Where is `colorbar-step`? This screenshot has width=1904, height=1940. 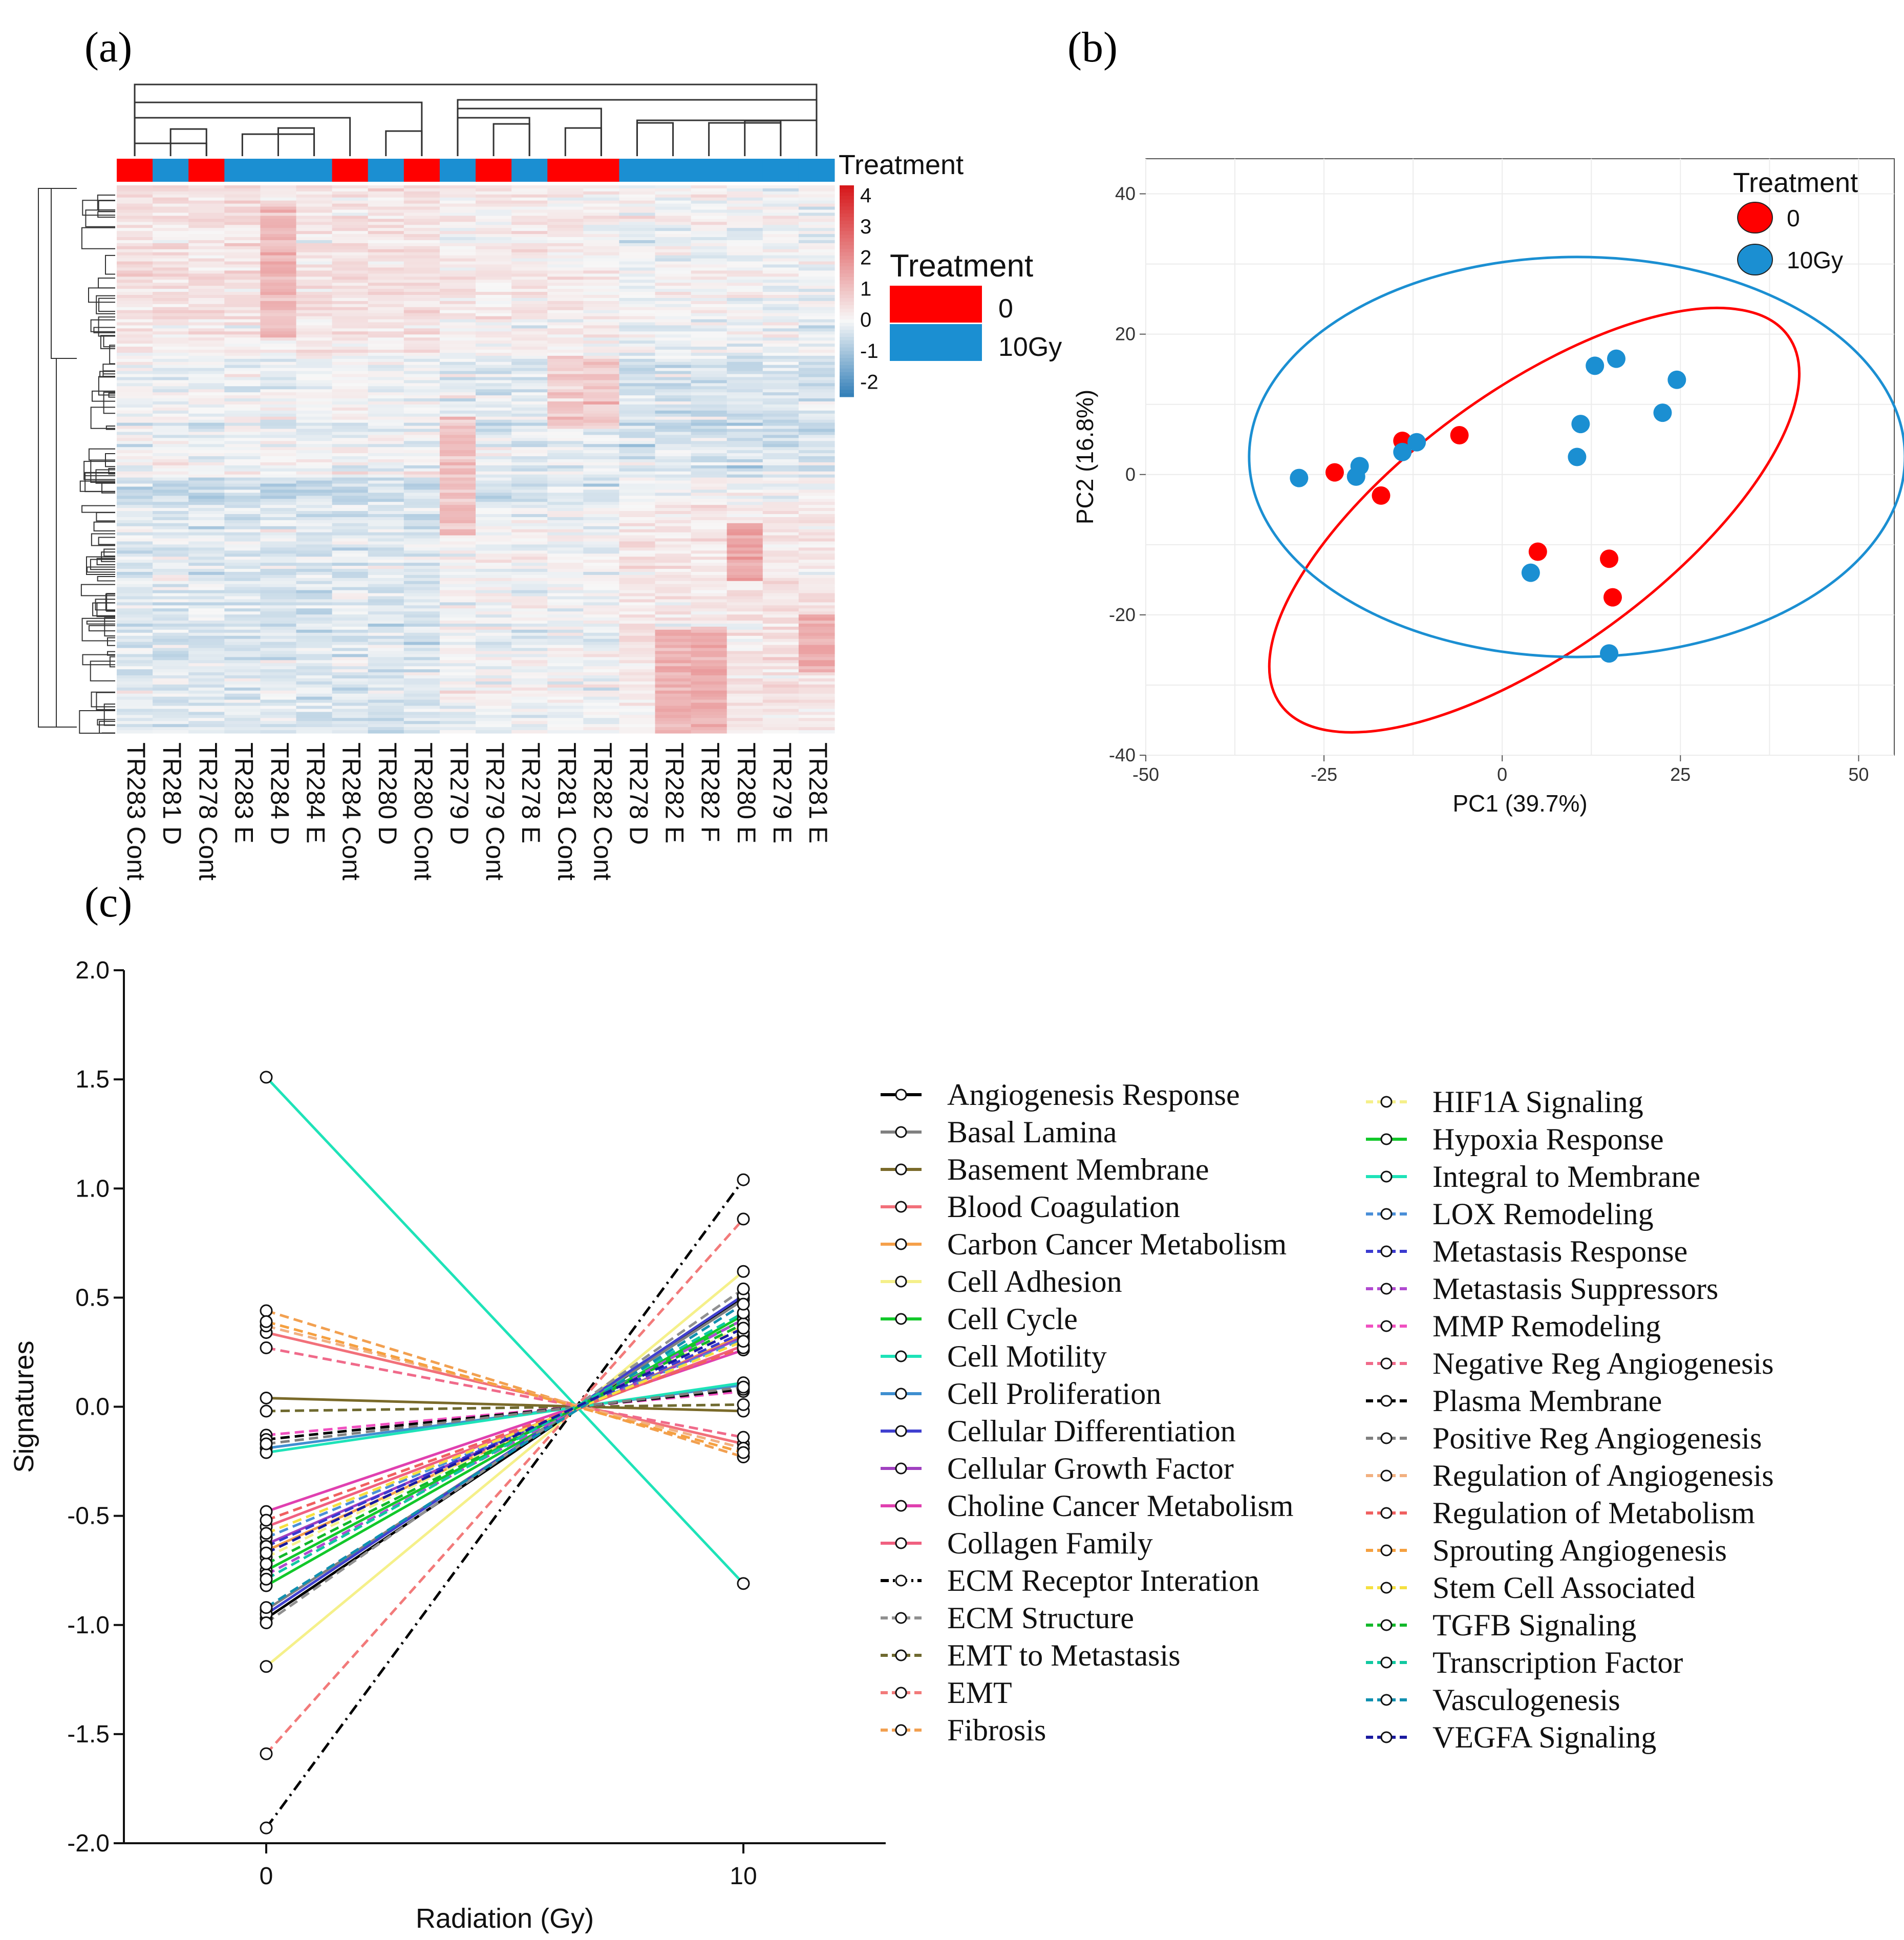
colorbar-step is located at coordinates (847, 310).